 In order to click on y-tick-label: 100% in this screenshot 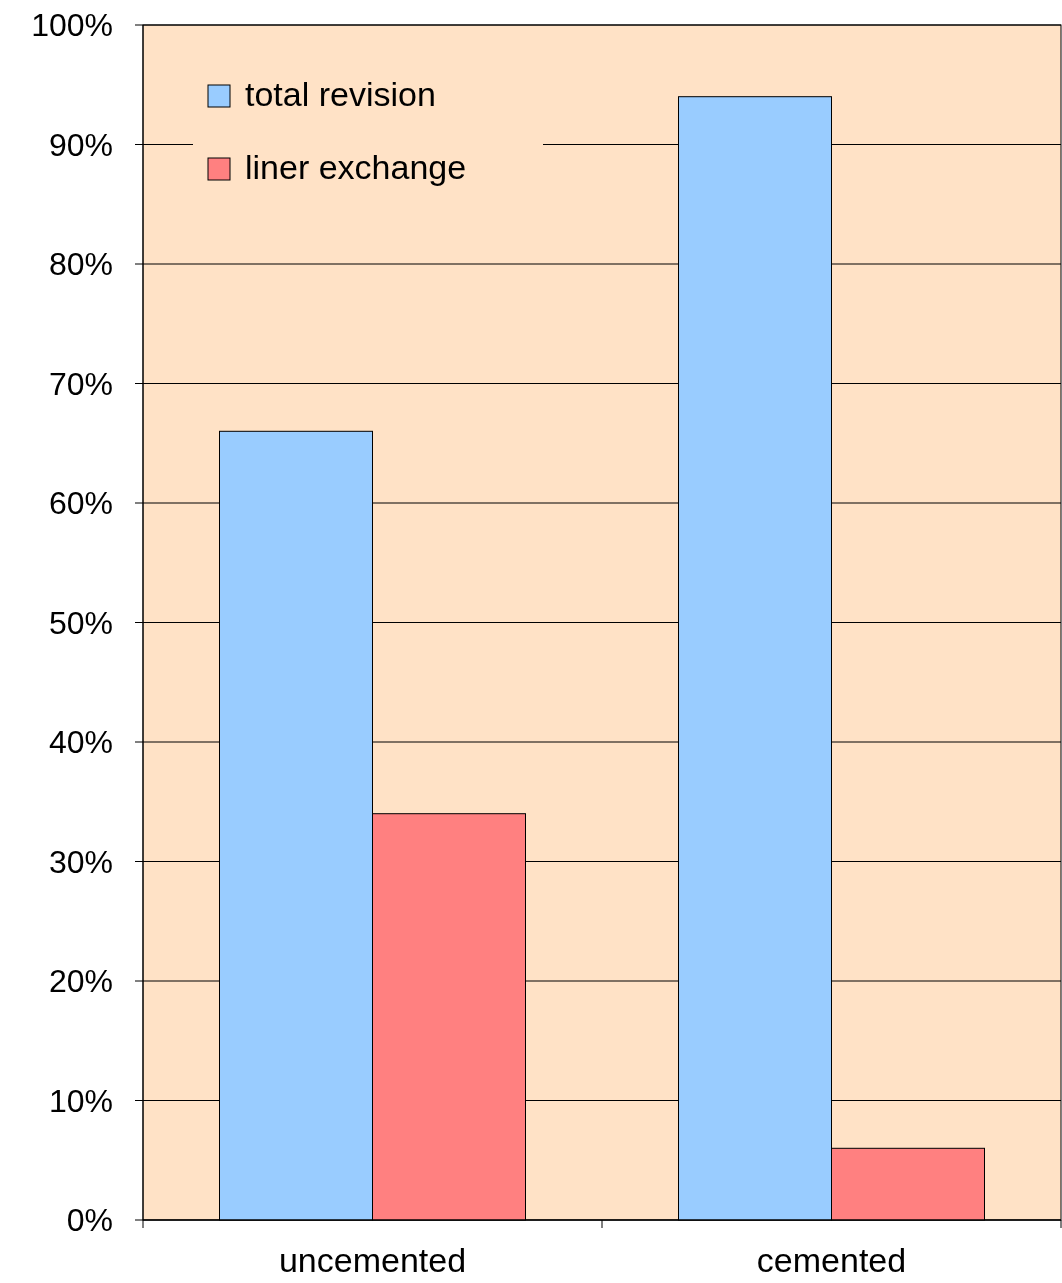, I will do `click(72, 25)`.